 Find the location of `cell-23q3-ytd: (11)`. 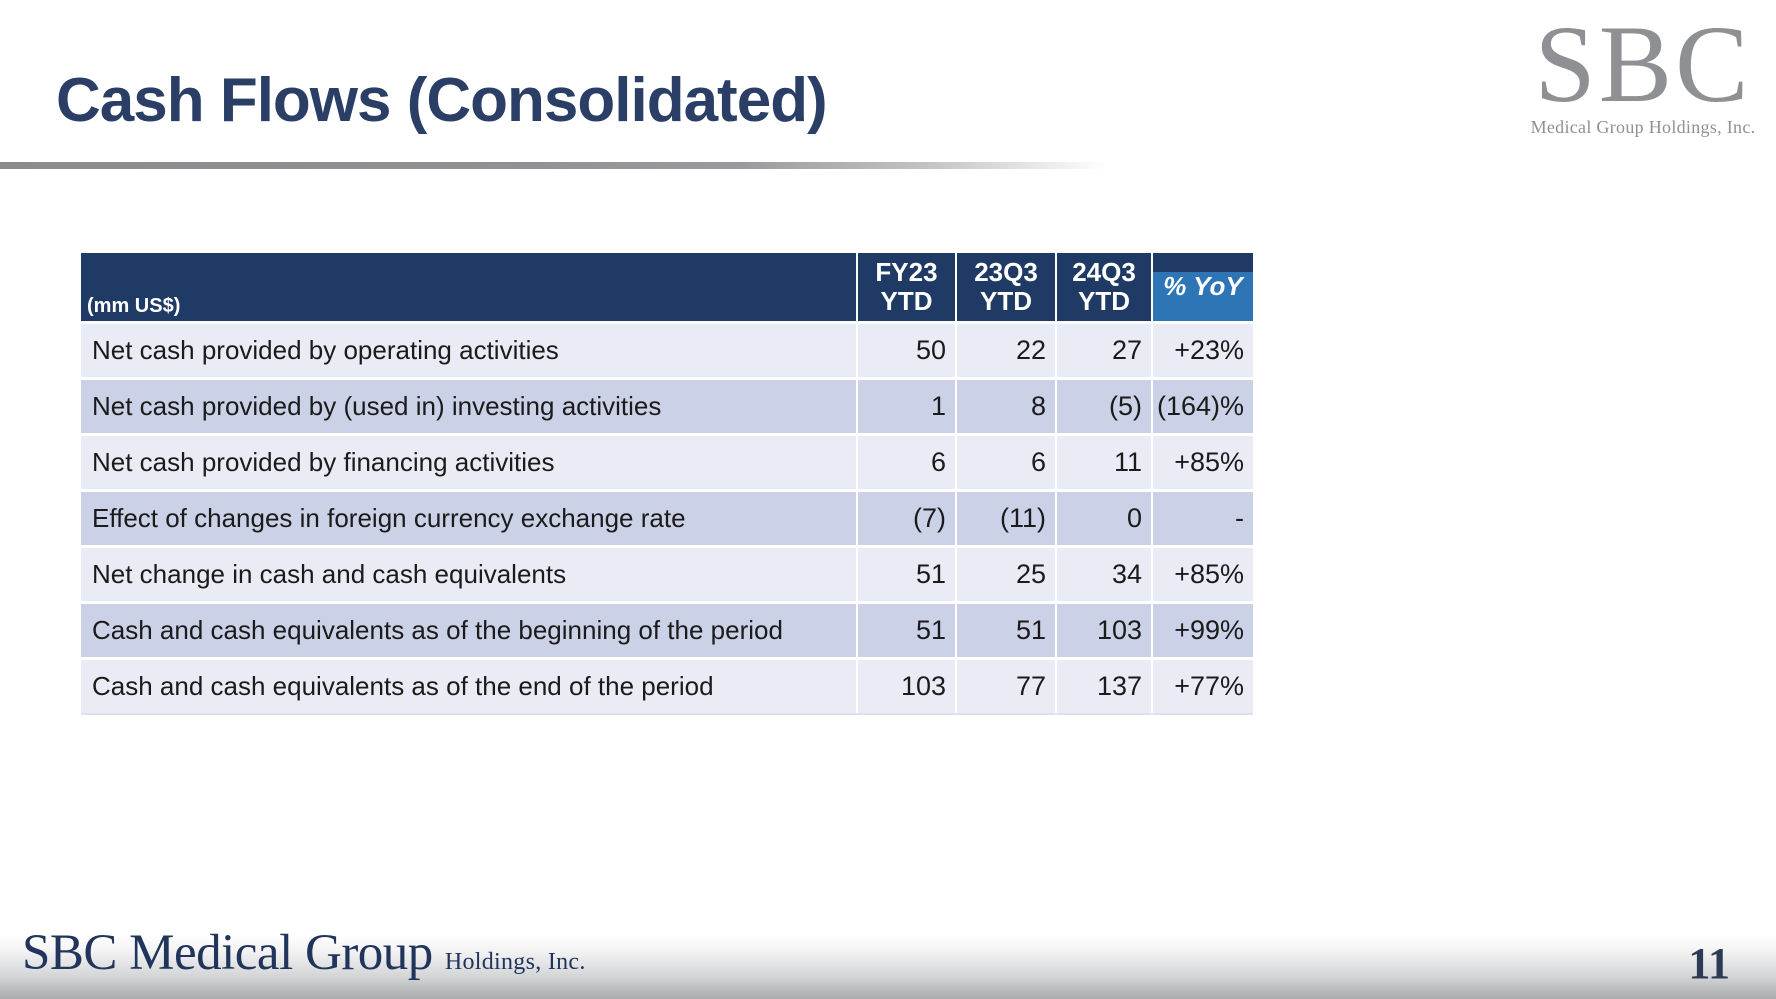

cell-23q3-ytd: (11) is located at coordinates (1006, 518).